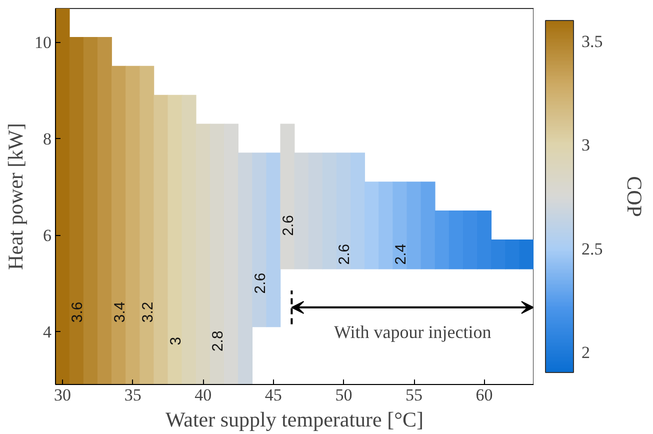  I want to click on x-tick-label: 50, so click(343, 395).